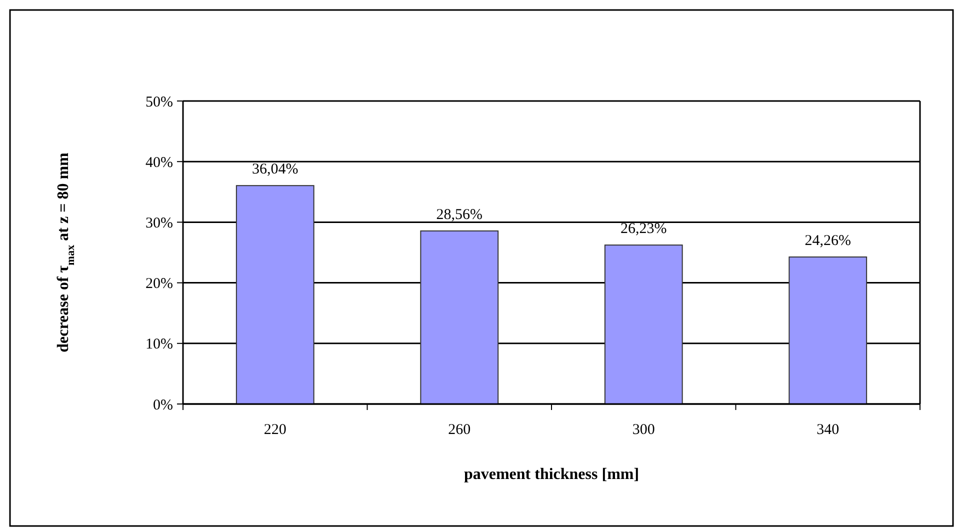 This screenshot has width=963, height=530. What do you see at coordinates (552, 474) in the screenshot?
I see `x-axis-title: pavement thickness [mm]` at bounding box center [552, 474].